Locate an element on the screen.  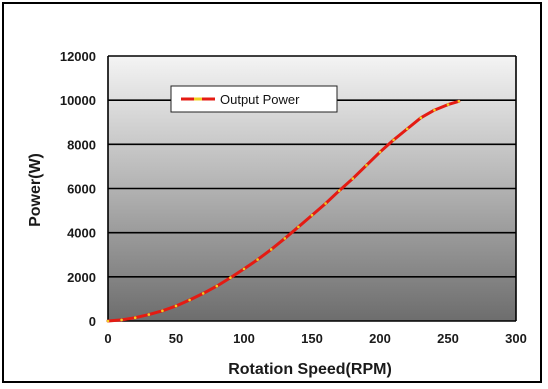
x-tick-labels: 0 50 100 150 200 250 300 is located at coordinates (315, 338).